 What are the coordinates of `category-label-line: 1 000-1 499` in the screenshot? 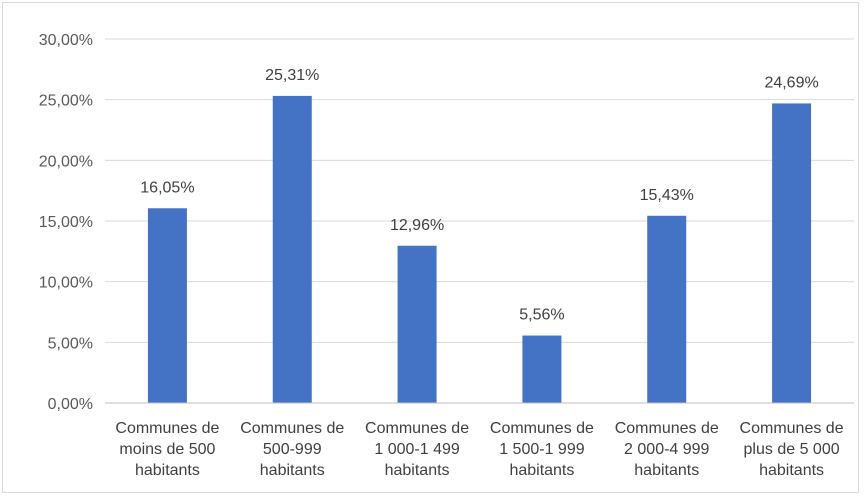 It's located at (417, 449).